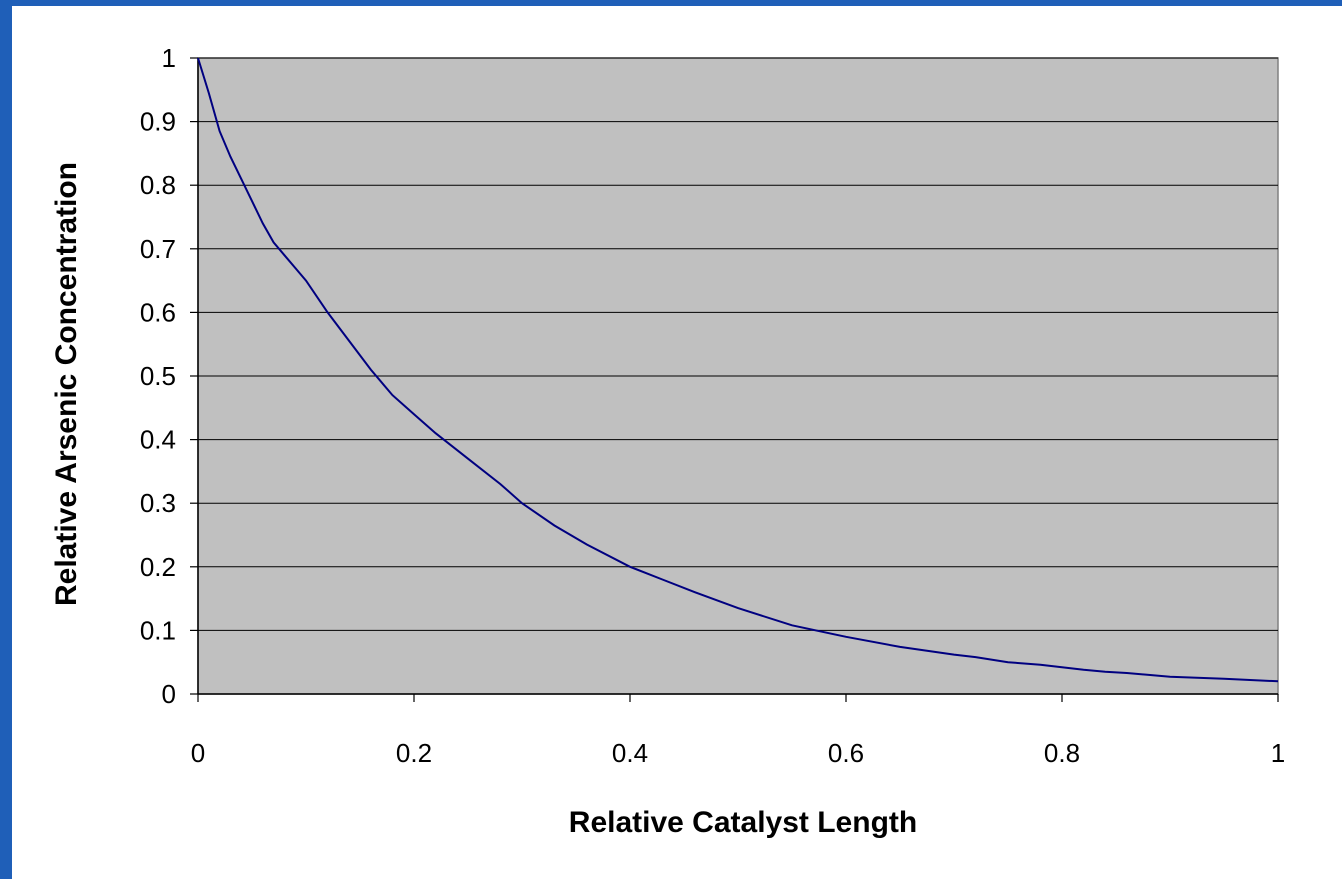 This screenshot has width=1342, height=879. Describe the element at coordinates (158, 503) in the screenshot. I see `y-tick-label: 0.3` at that location.